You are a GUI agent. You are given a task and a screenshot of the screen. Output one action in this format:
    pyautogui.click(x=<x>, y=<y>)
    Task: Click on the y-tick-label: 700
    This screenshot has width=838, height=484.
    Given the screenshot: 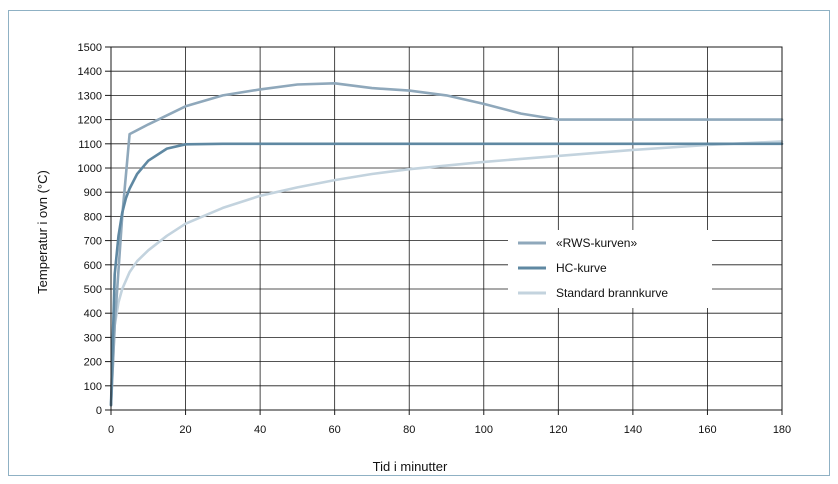 What is the action you would take?
    pyautogui.click(x=93, y=242)
    